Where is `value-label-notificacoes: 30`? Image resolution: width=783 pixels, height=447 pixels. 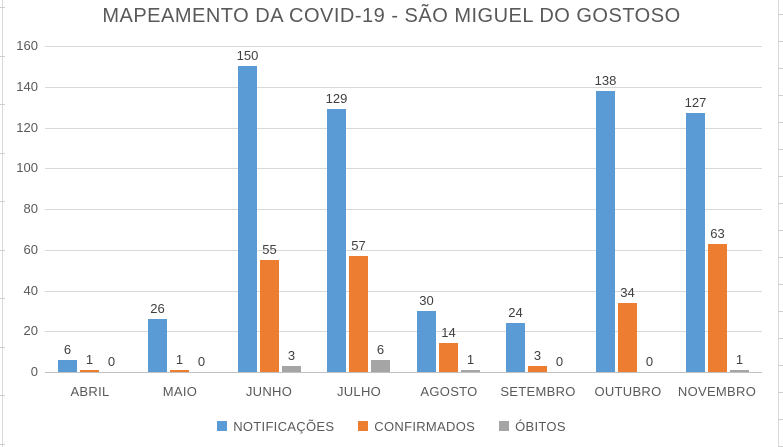 value-label-notificacoes: 30 is located at coordinates (426, 300).